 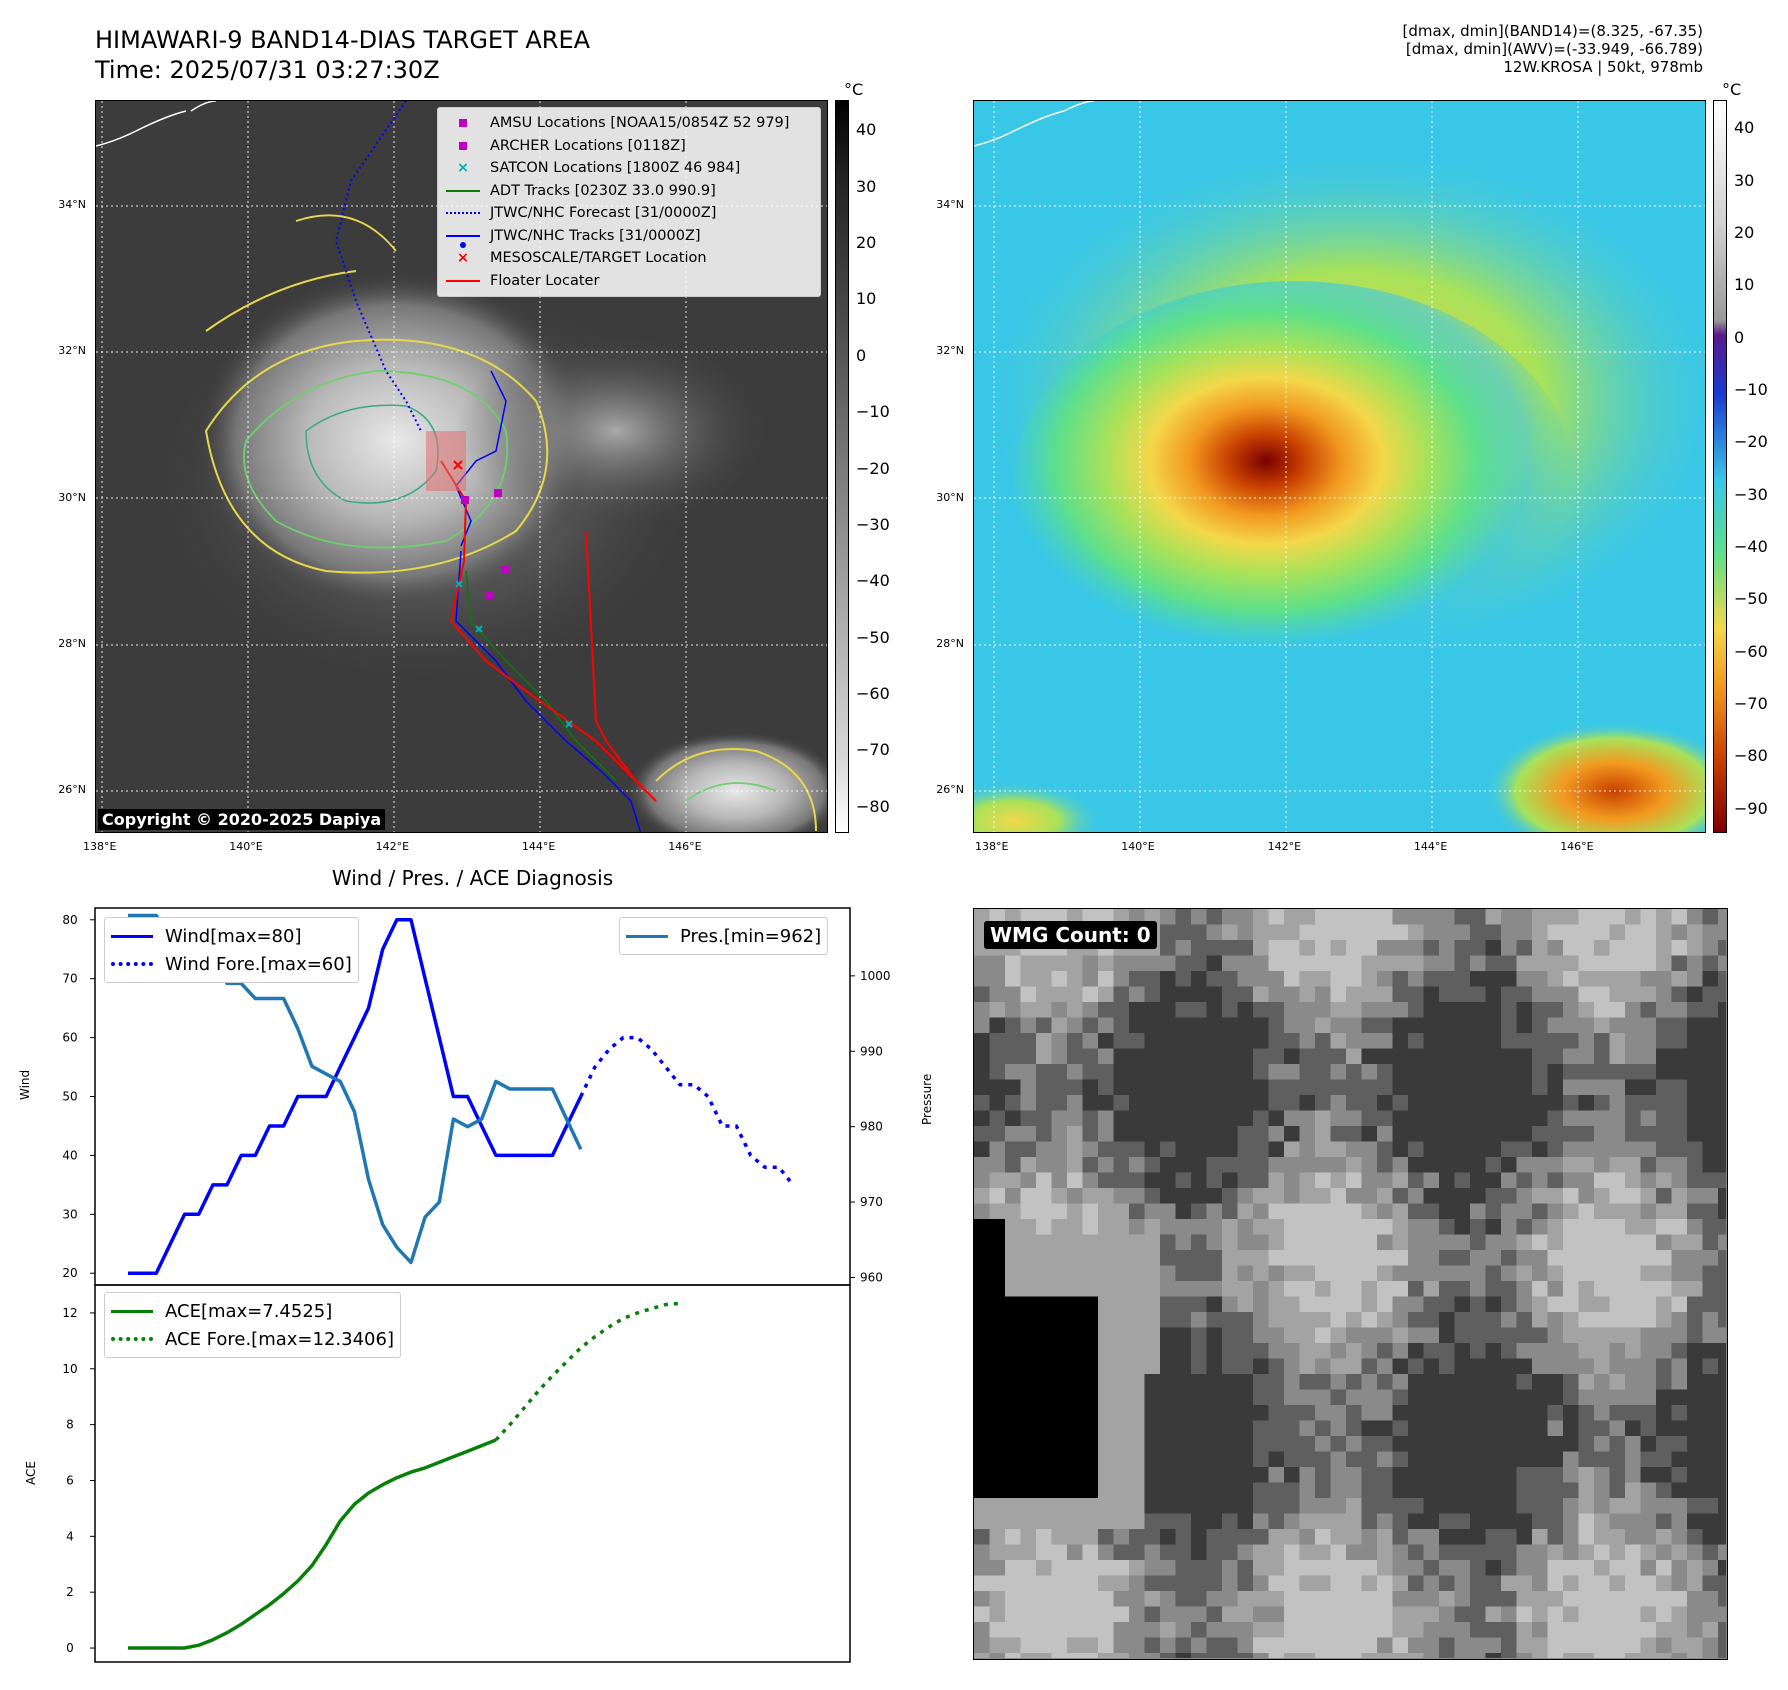 I want to click on x-marker-icon: ×, so click(x=463, y=258).